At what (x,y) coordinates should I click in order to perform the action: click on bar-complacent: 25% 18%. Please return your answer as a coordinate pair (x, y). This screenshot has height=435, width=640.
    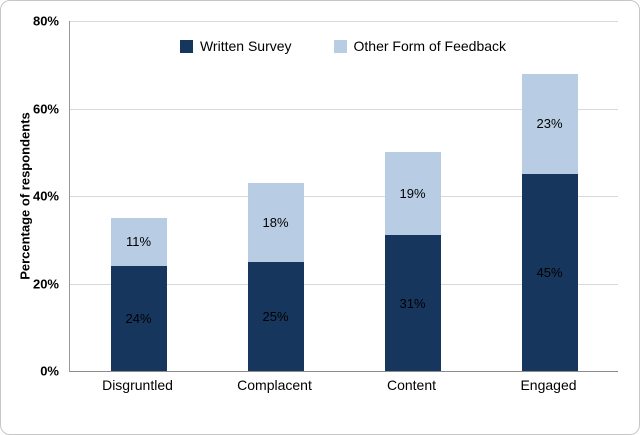
    Looking at the image, I should click on (275, 196).